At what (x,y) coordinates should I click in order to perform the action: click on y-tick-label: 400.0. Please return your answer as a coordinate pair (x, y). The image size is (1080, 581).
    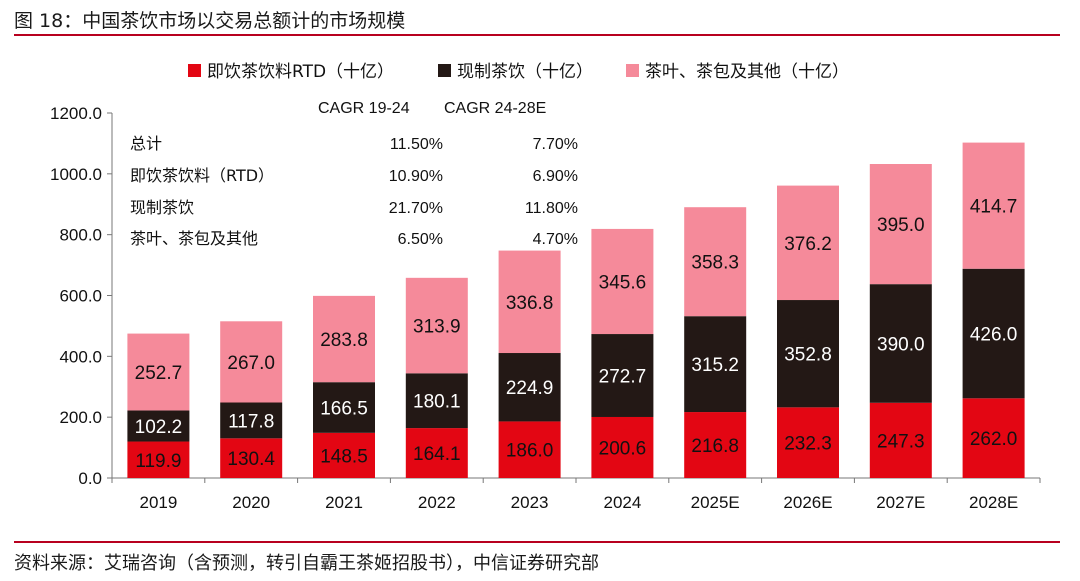
    Looking at the image, I should click on (80, 356).